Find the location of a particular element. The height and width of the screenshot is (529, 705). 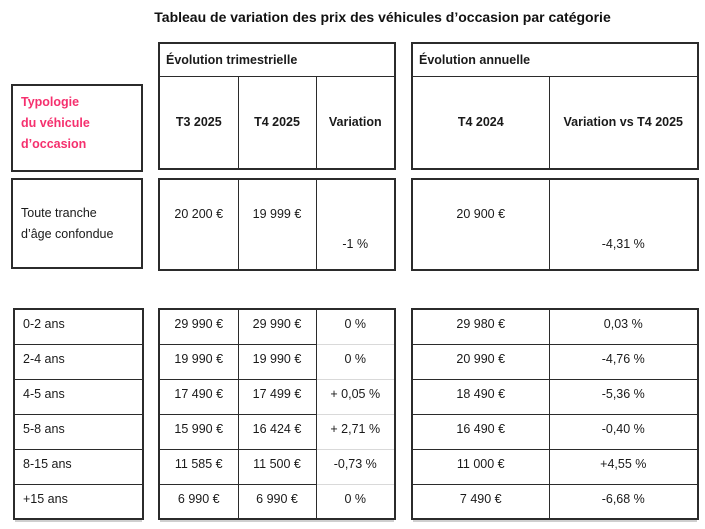

typology-line: d’occasion is located at coordinates (54, 144).